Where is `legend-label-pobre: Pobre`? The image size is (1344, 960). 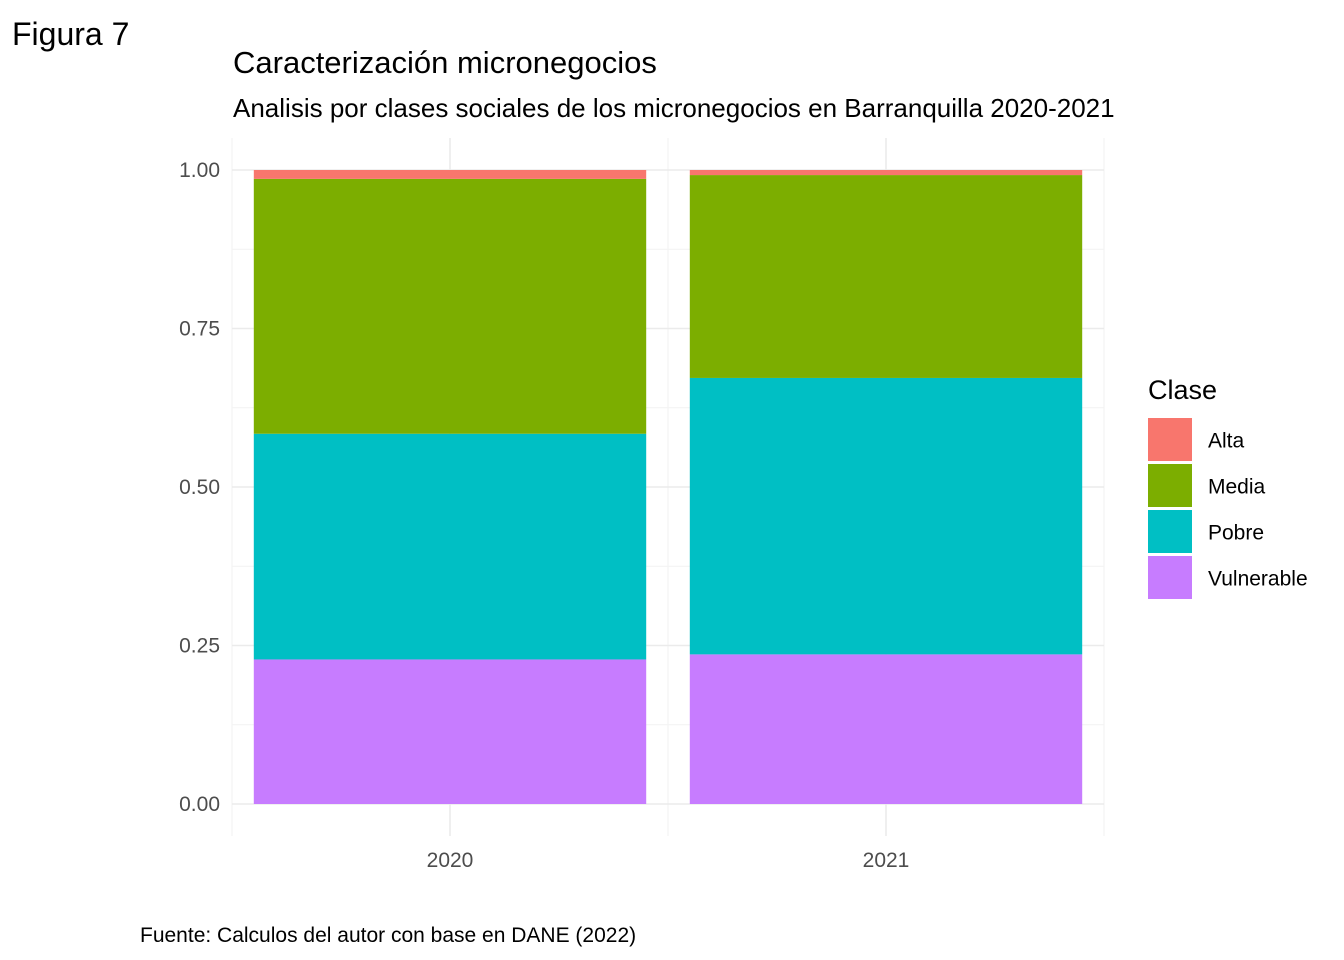
legend-label-pobre: Pobre is located at coordinates (1236, 533).